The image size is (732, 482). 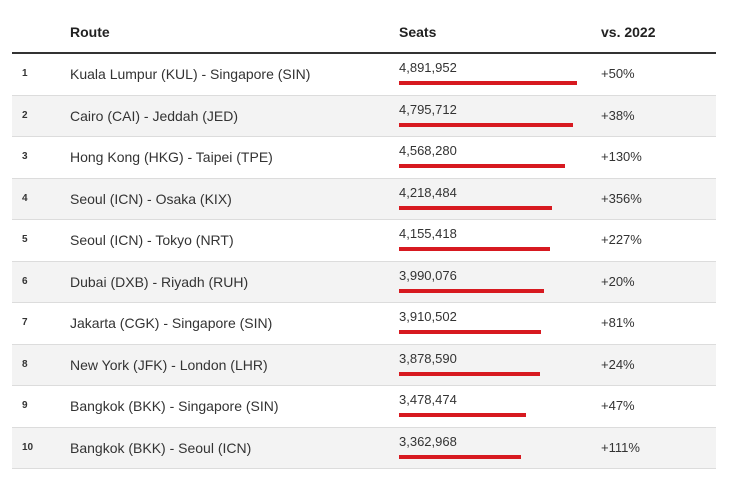 What do you see at coordinates (621, 239) in the screenshot?
I see `vs-2022-cell: +227%` at bounding box center [621, 239].